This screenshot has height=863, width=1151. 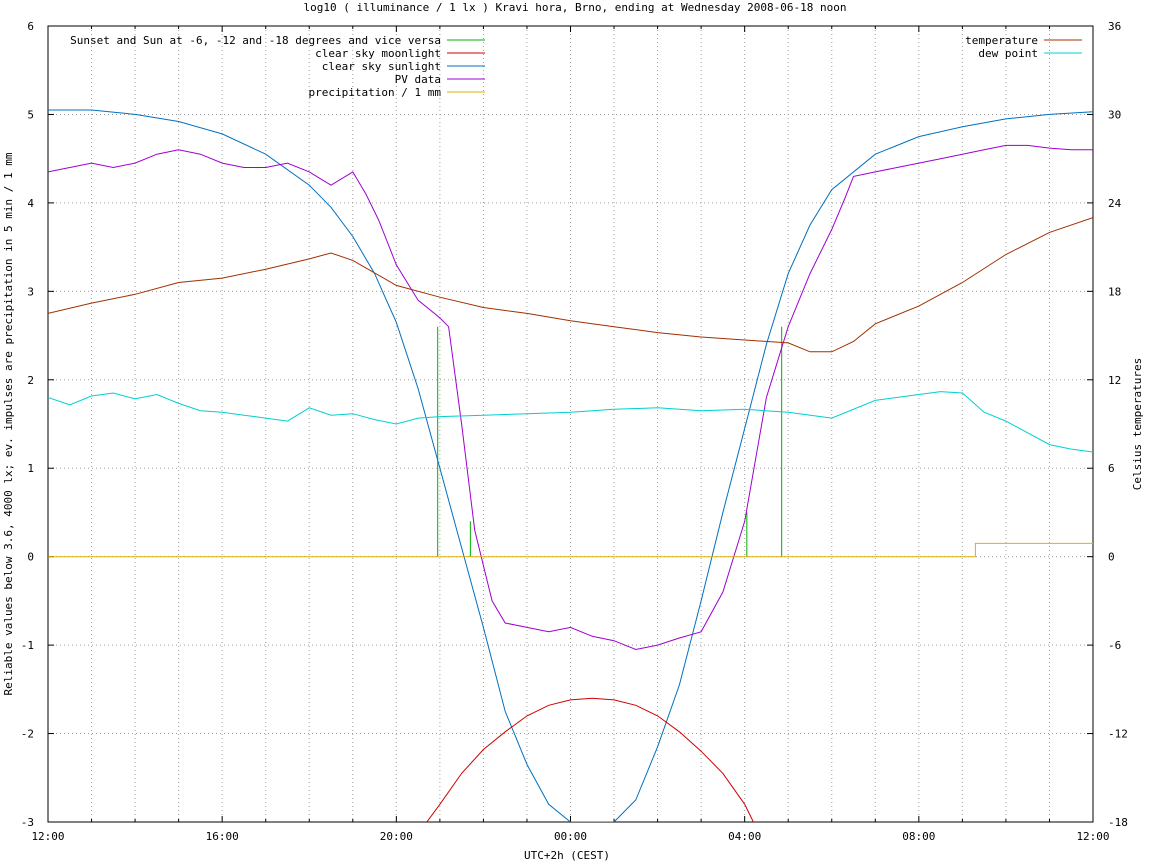 I want to click on series-line-precipitation-1-mm, so click(x=570, y=550).